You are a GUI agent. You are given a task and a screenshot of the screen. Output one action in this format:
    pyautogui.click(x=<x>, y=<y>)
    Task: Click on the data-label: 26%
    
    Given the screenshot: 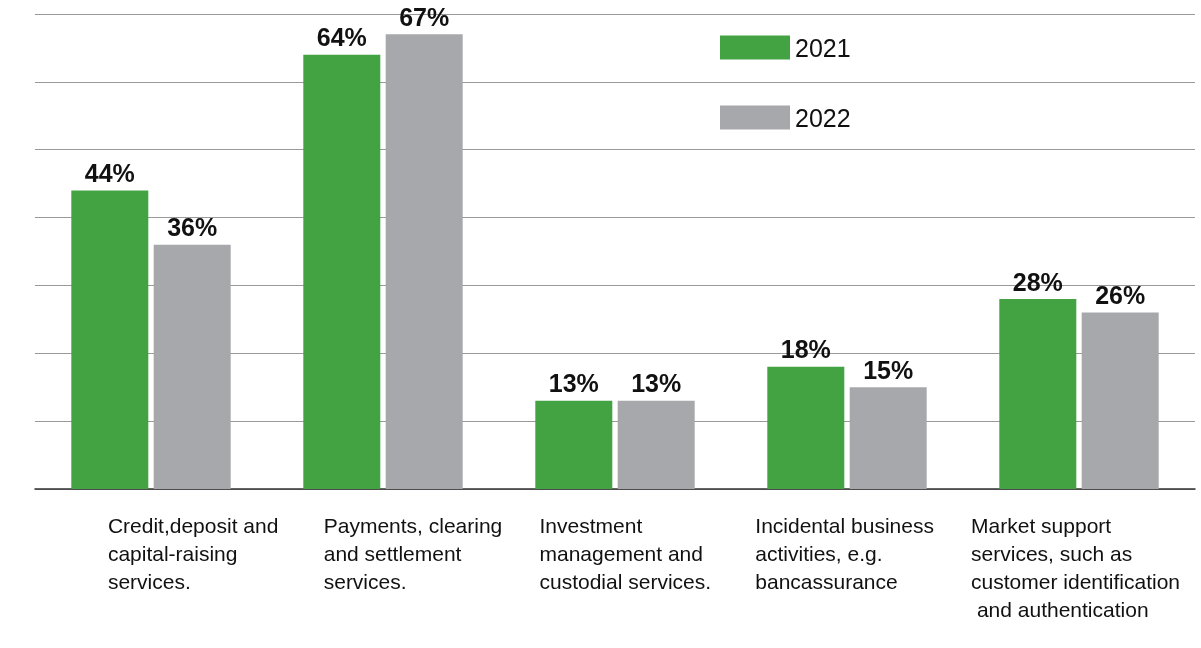 What is the action you would take?
    pyautogui.click(x=1120, y=295)
    